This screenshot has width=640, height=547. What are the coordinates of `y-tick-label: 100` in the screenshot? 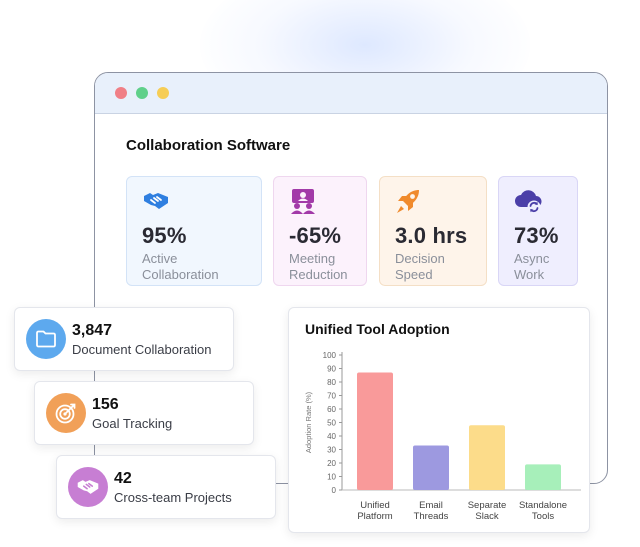 It's located at (330, 355).